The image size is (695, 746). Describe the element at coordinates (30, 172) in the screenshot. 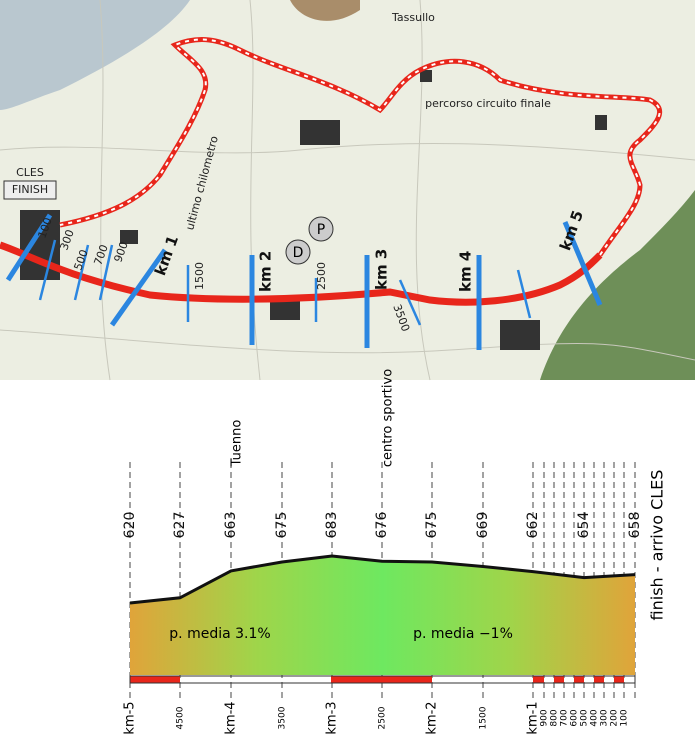

I see `map-label: CLES` at that location.